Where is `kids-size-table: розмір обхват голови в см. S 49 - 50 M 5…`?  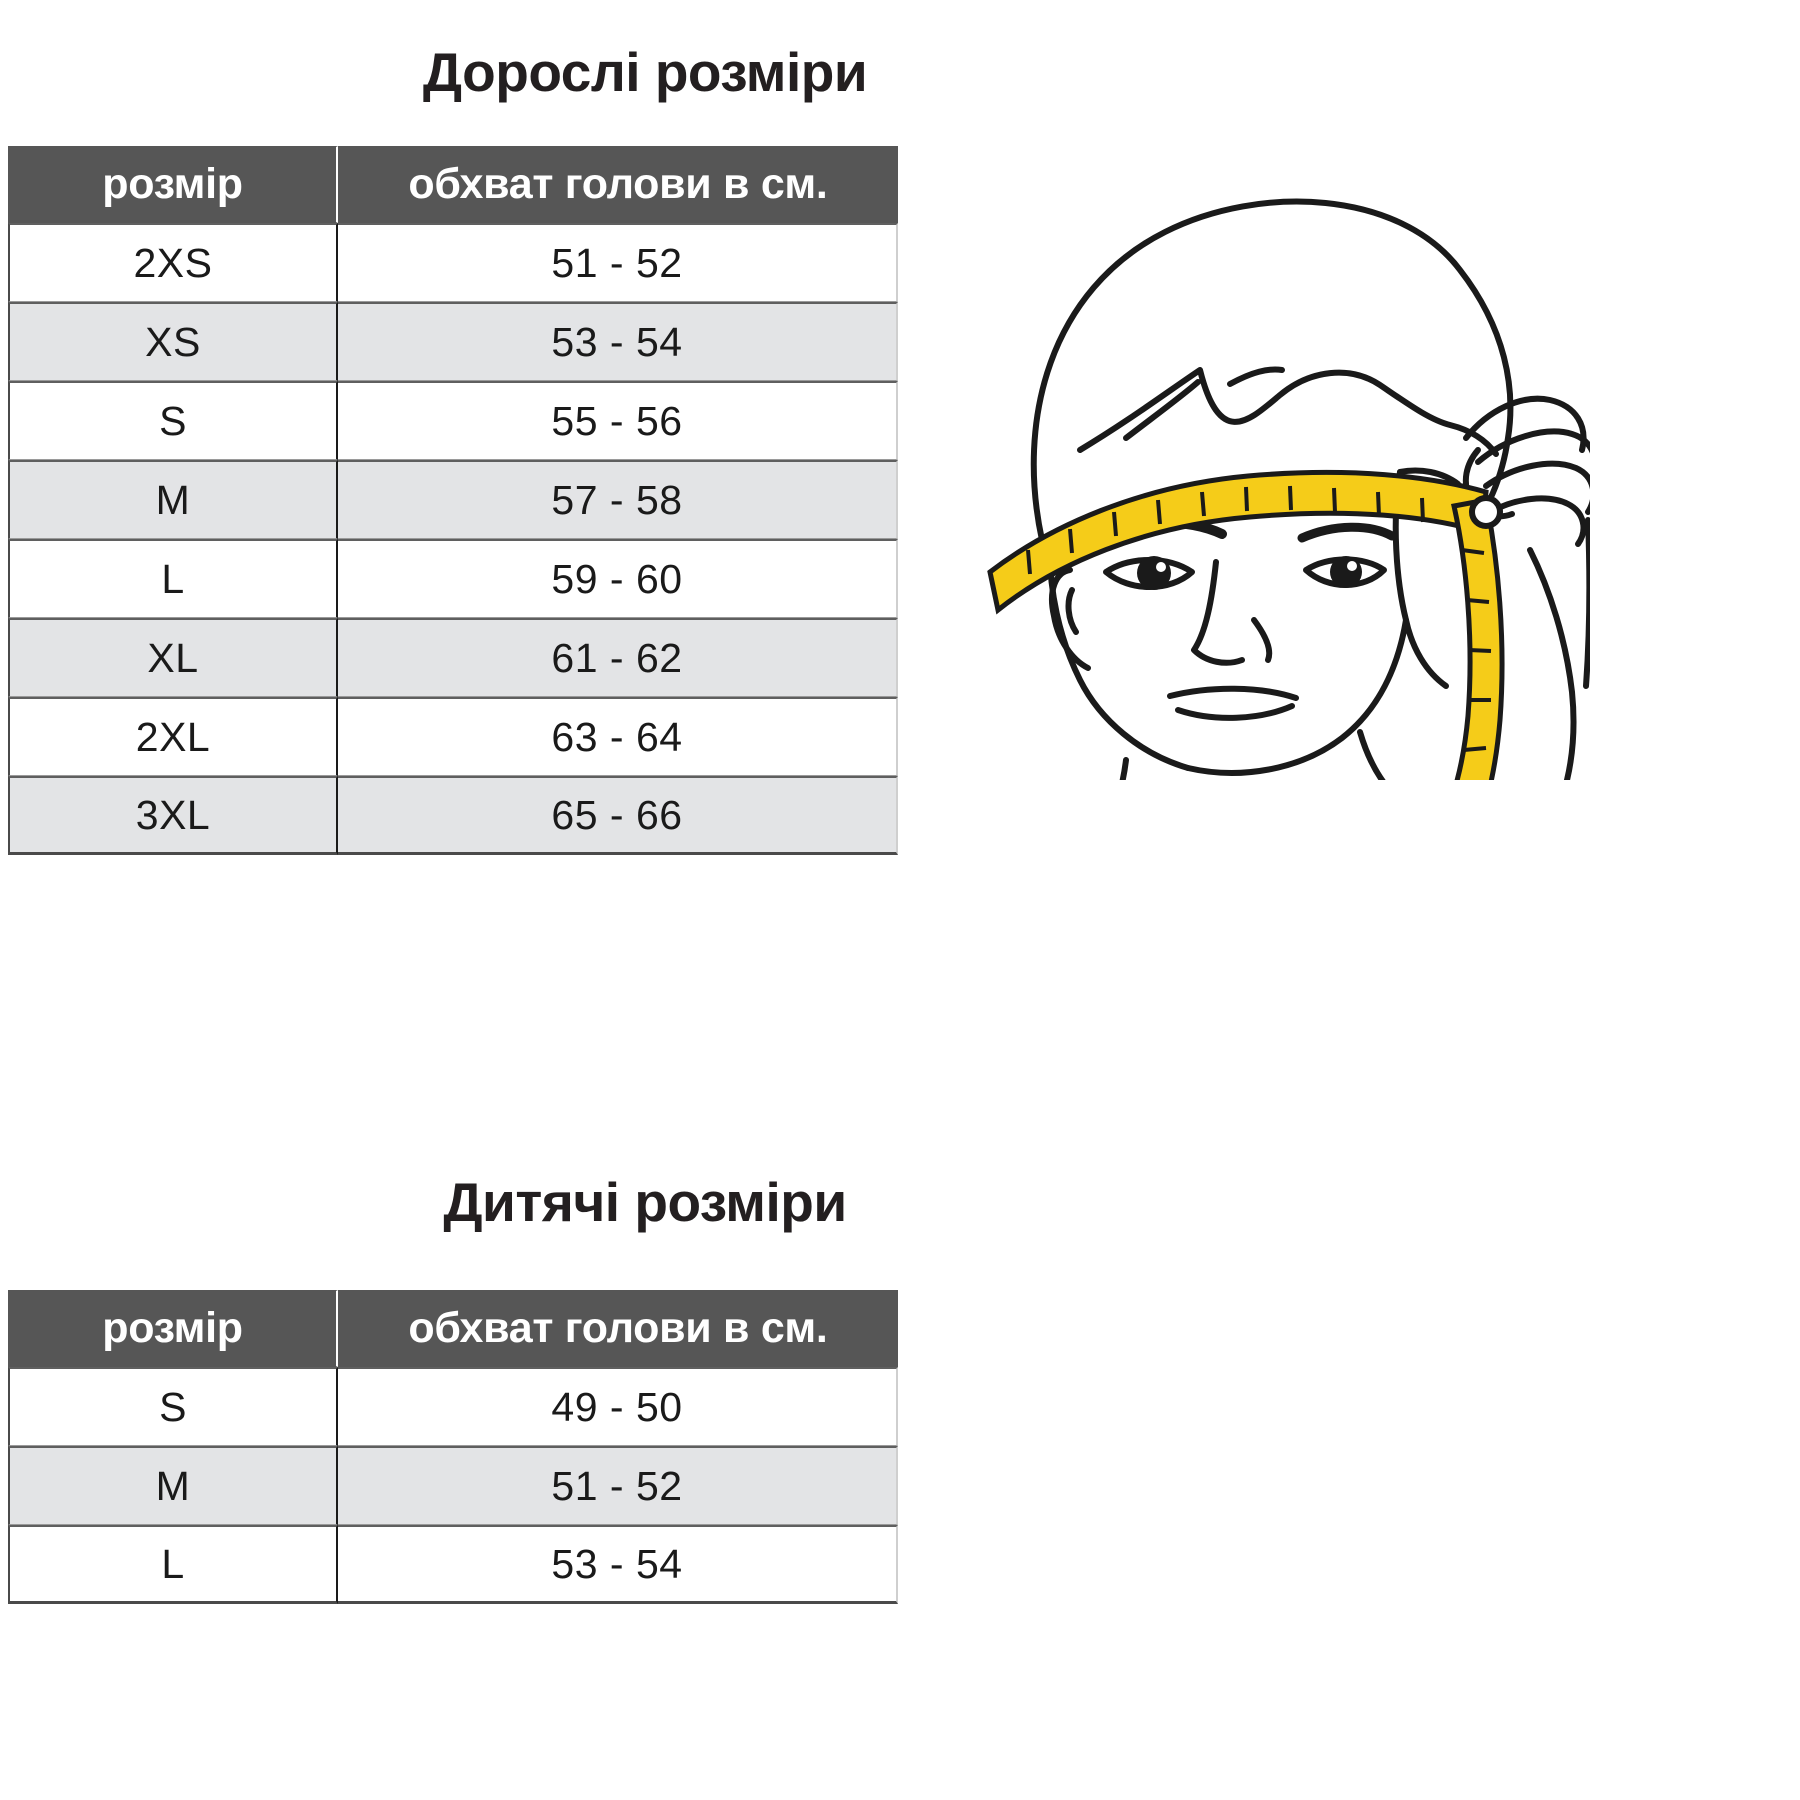
kids-size-table: розмір обхват голови в см. S 49 - 50 M 5… is located at coordinates (453, 1447).